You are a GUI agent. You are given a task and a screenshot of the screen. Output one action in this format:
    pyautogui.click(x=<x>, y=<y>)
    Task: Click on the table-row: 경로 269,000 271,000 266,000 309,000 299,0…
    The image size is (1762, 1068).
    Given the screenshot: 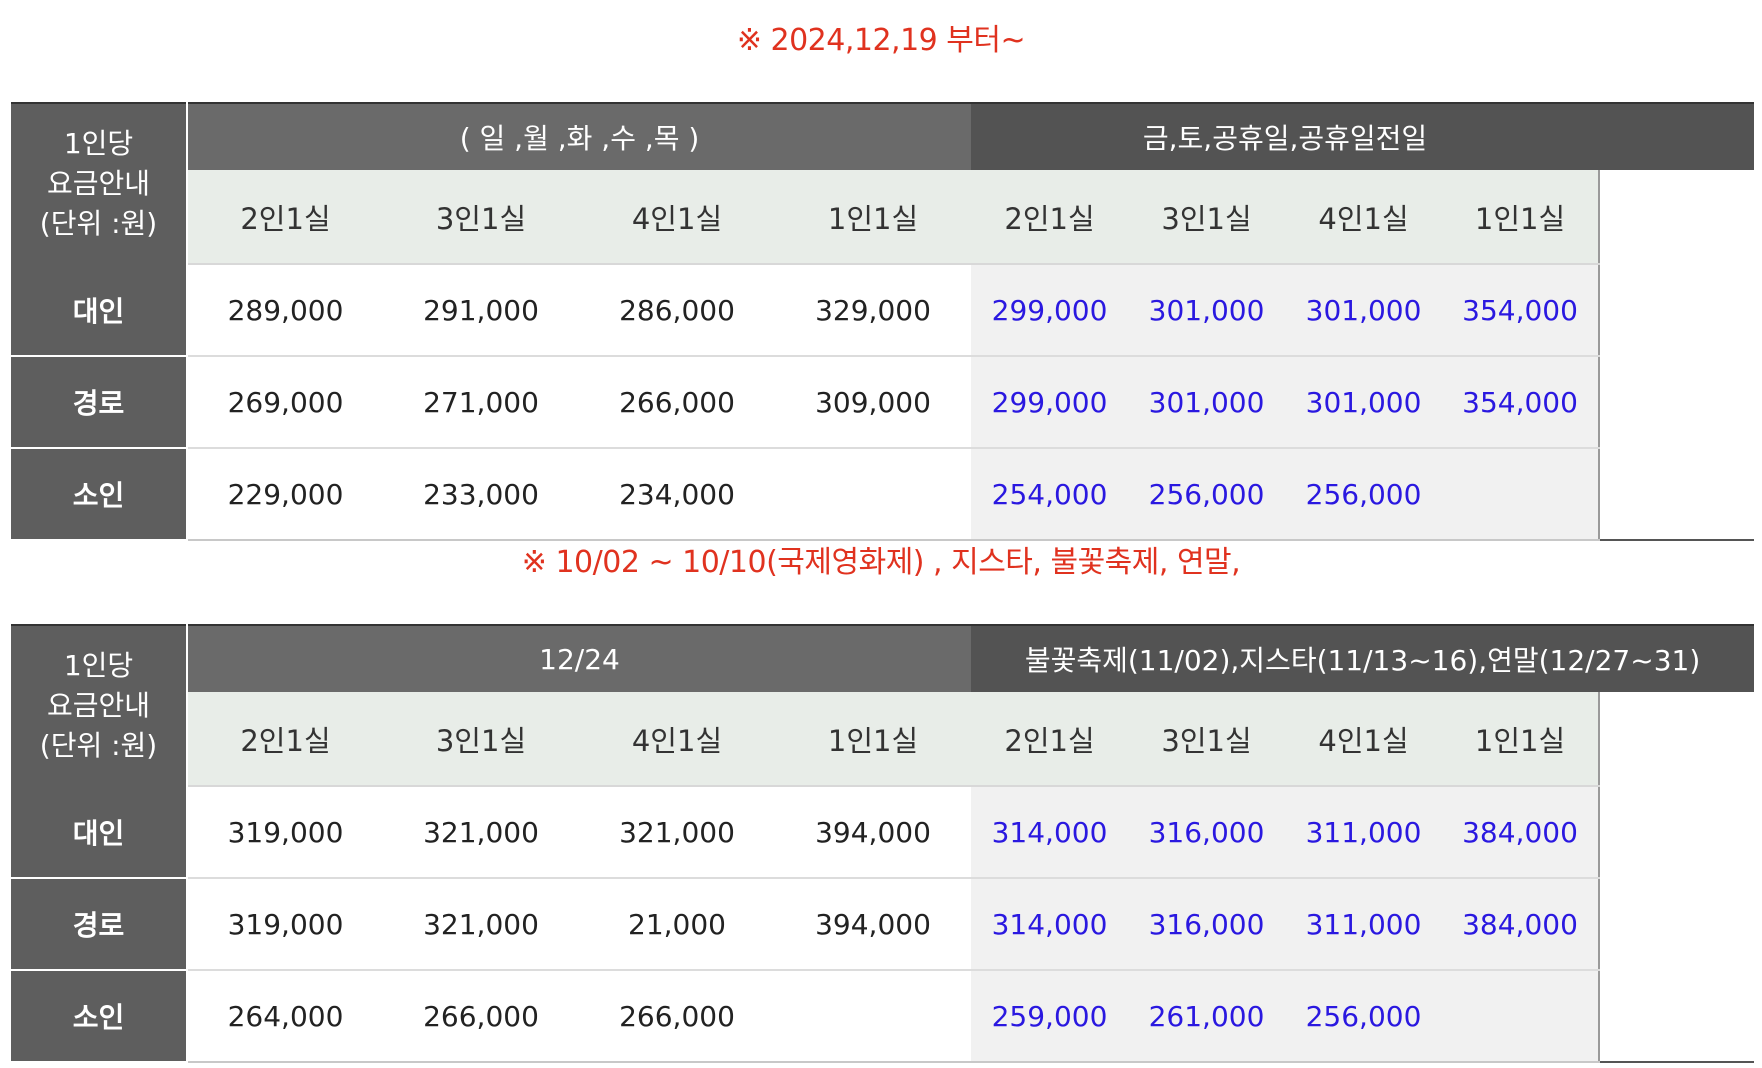 What is the action you would take?
    pyautogui.click(x=883, y=402)
    